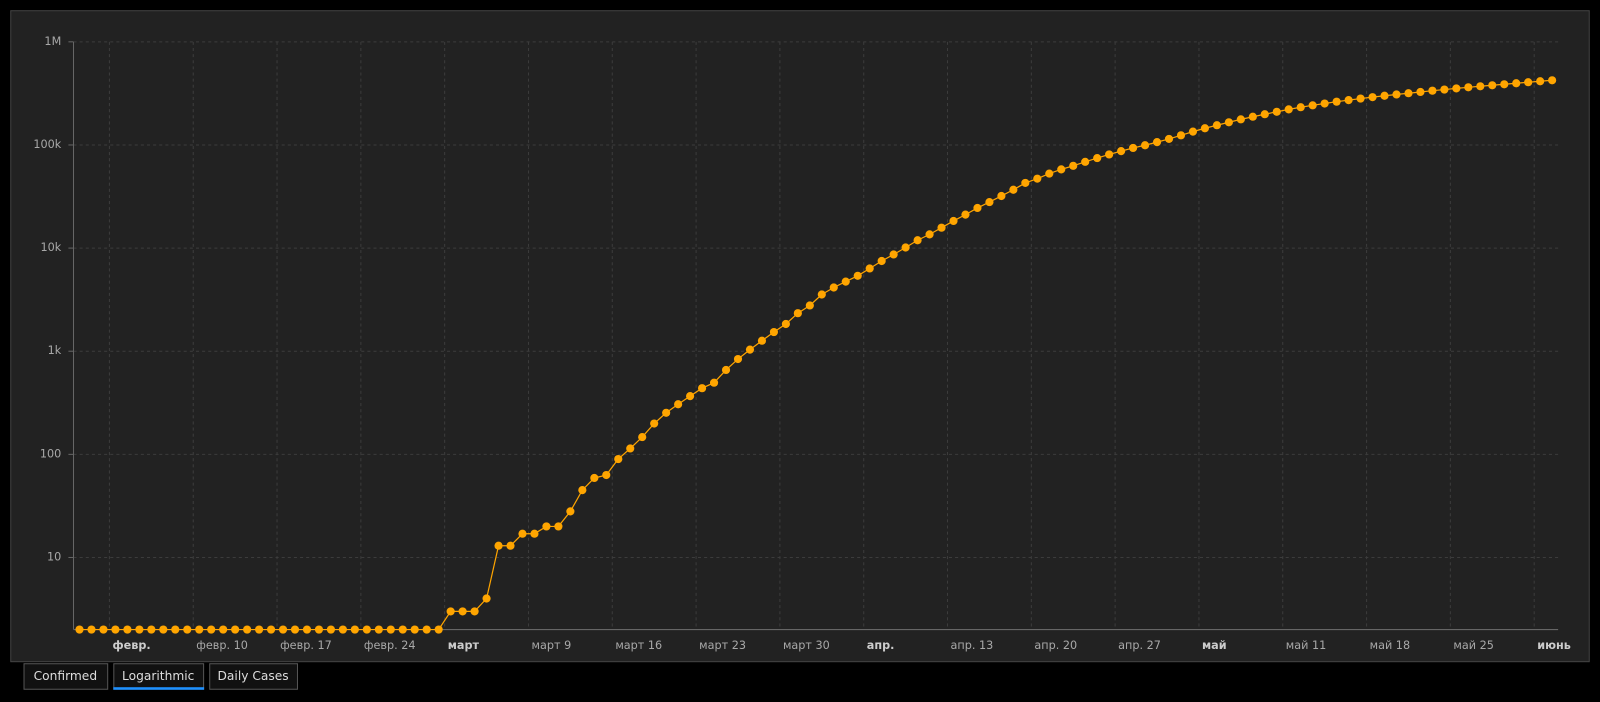  I want to click on y-tick-label: 100k, so click(47, 144).